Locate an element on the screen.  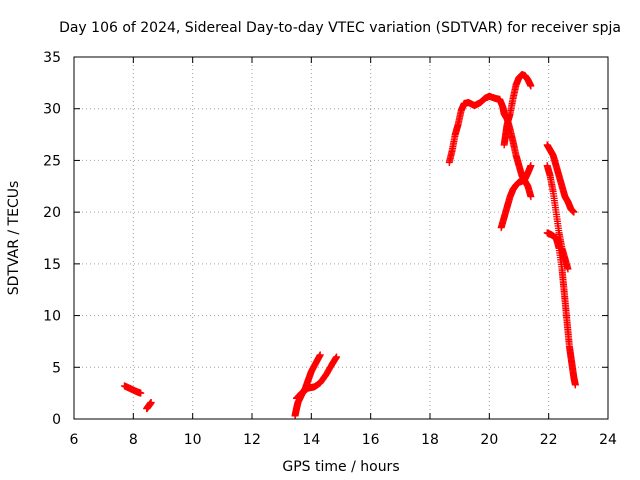
x-tick-label: 14 is located at coordinates (311, 440).